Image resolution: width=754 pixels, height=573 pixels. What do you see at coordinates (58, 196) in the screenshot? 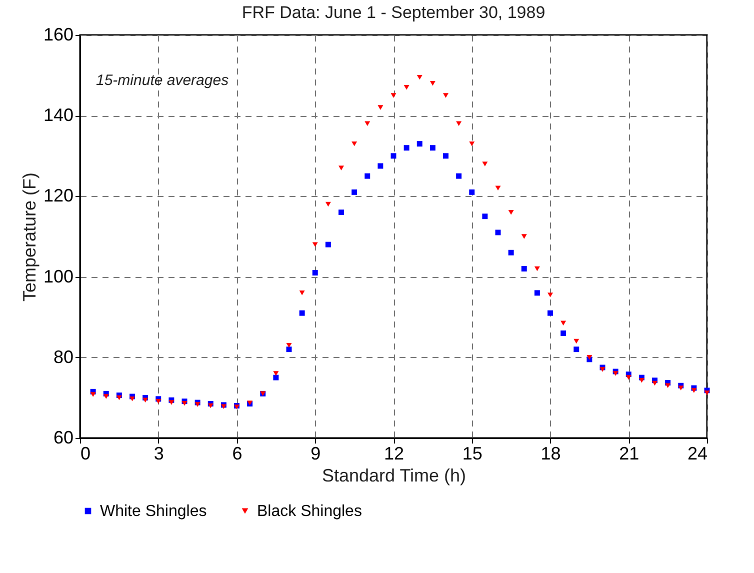
I see `y-tick-label: 120` at bounding box center [58, 196].